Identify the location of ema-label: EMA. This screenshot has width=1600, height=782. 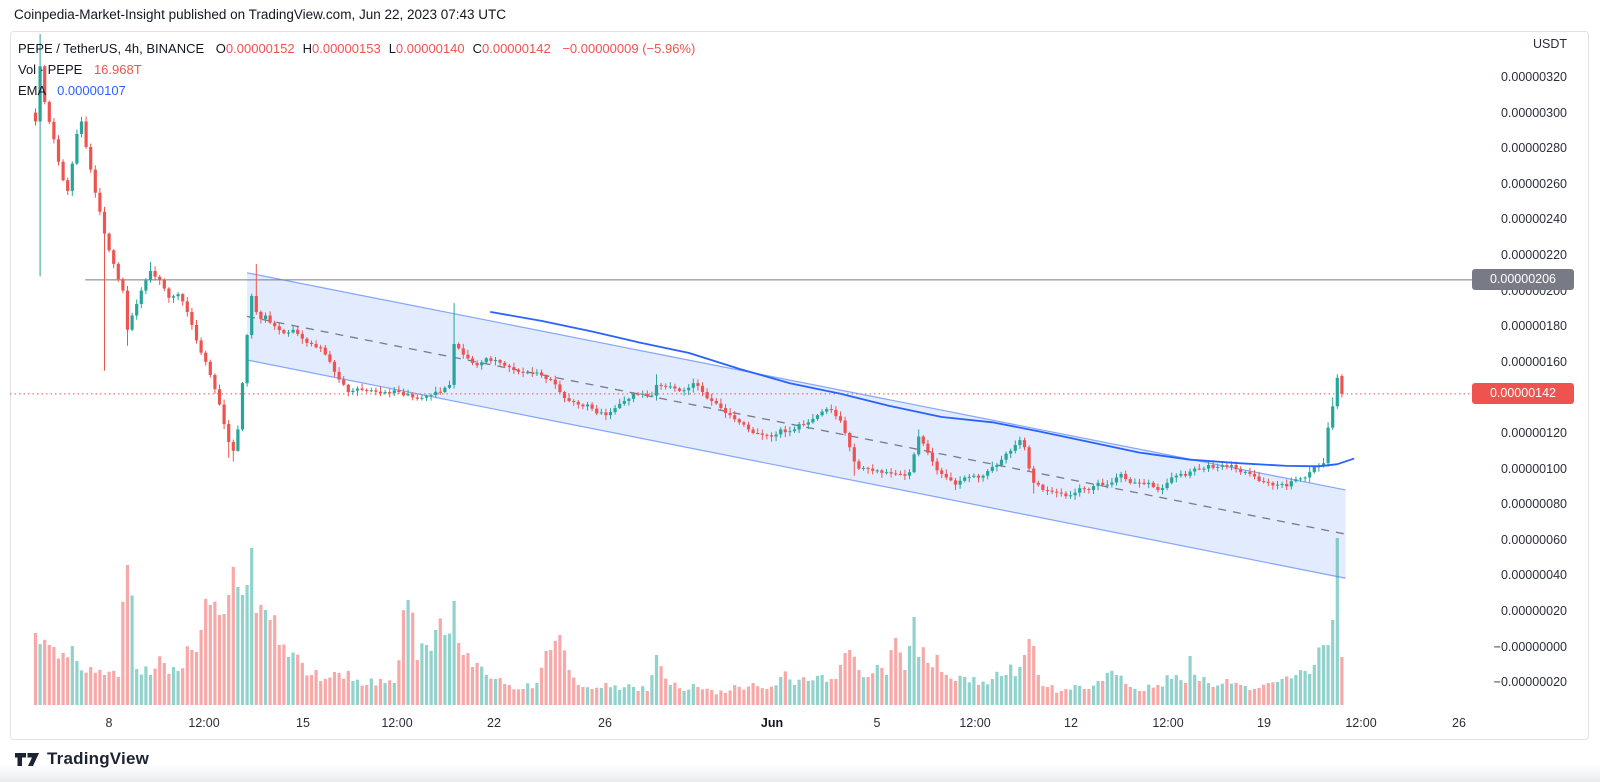
(32, 90).